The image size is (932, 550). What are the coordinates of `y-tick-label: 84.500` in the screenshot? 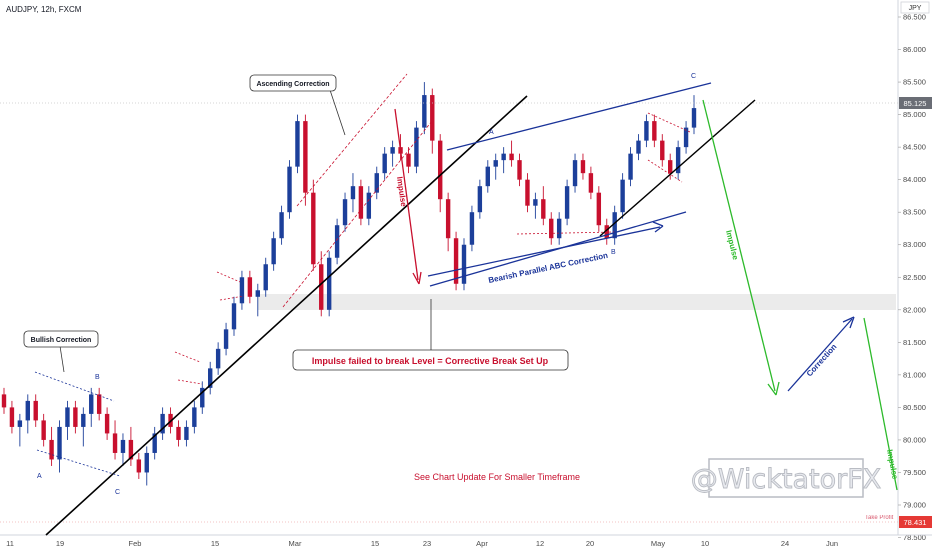 It's located at (914, 147).